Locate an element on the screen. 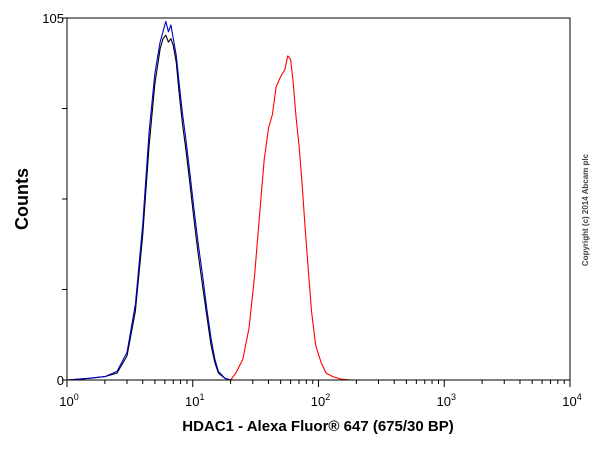 The height and width of the screenshot is (452, 600). y-axis: 0 105 is located at coordinates (54, 199).